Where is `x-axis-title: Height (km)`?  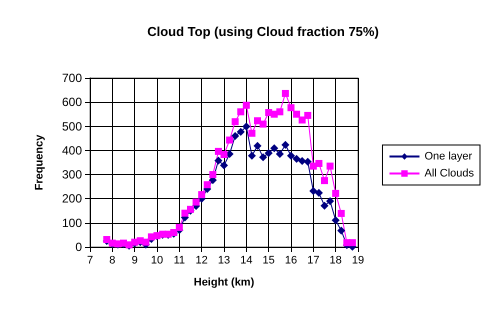 x-axis-title: Height (km) is located at coordinates (224, 282).